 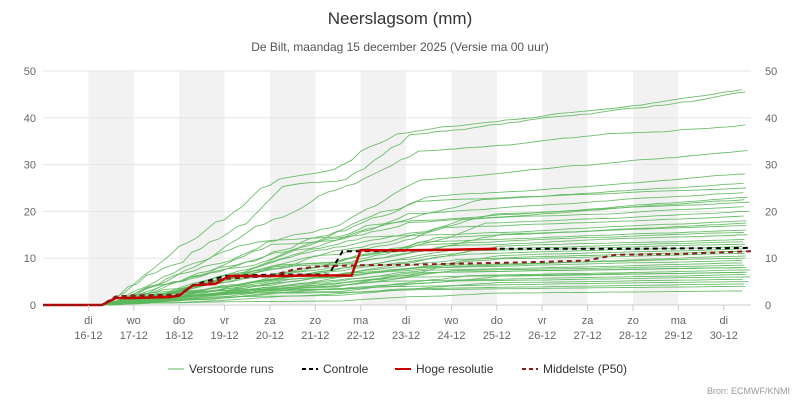 I want to click on legend-label-1: Controle, so click(x=346, y=369).